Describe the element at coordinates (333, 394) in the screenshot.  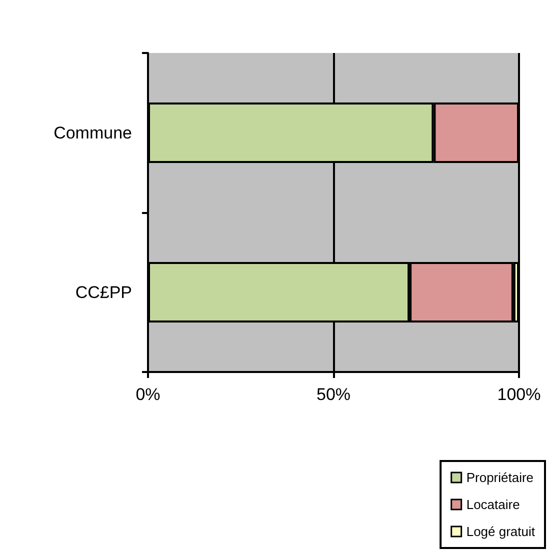
I see `x-tick-label: 50%` at that location.